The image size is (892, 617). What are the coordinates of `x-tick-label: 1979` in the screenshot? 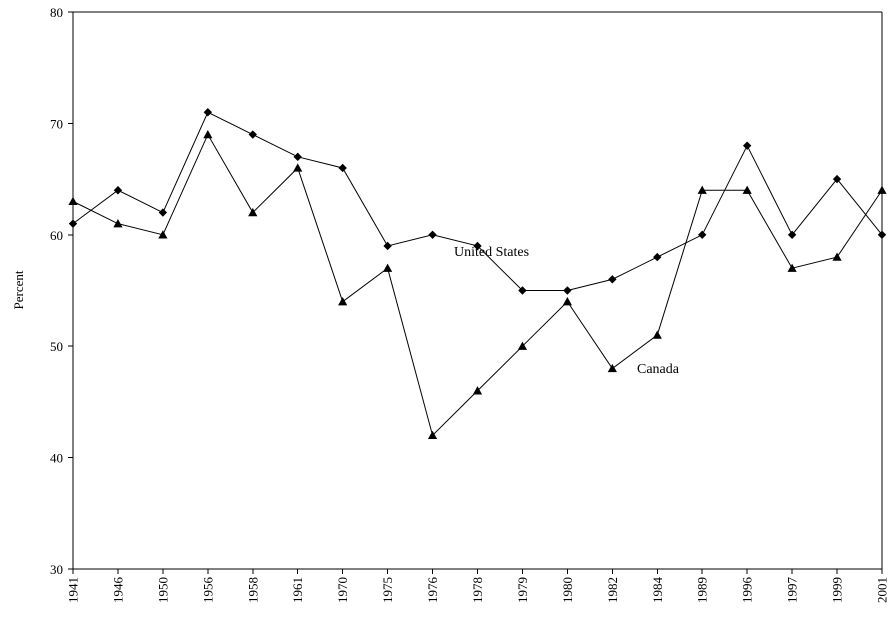 It's located at (522, 590).